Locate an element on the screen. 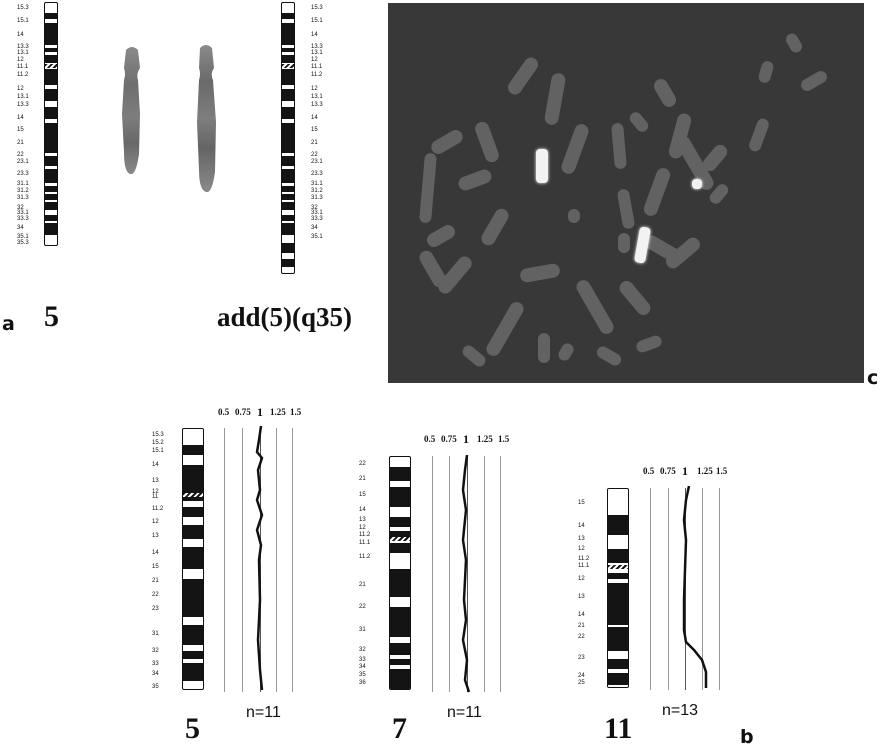 The width and height of the screenshot is (880, 748). band-label: 35.1 is located at coordinates (23, 237).